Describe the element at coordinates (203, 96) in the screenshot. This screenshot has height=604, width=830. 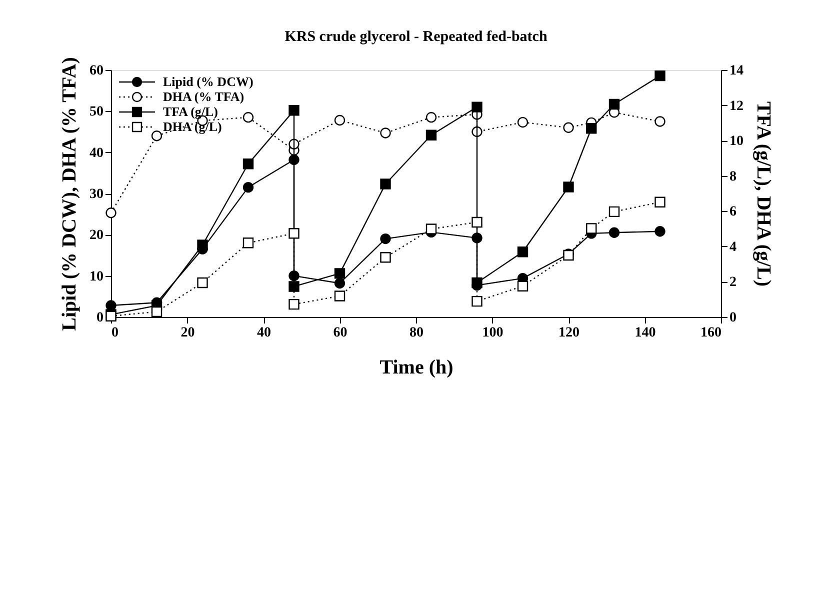
I see `legend-label: DHA (% TFA)` at that location.